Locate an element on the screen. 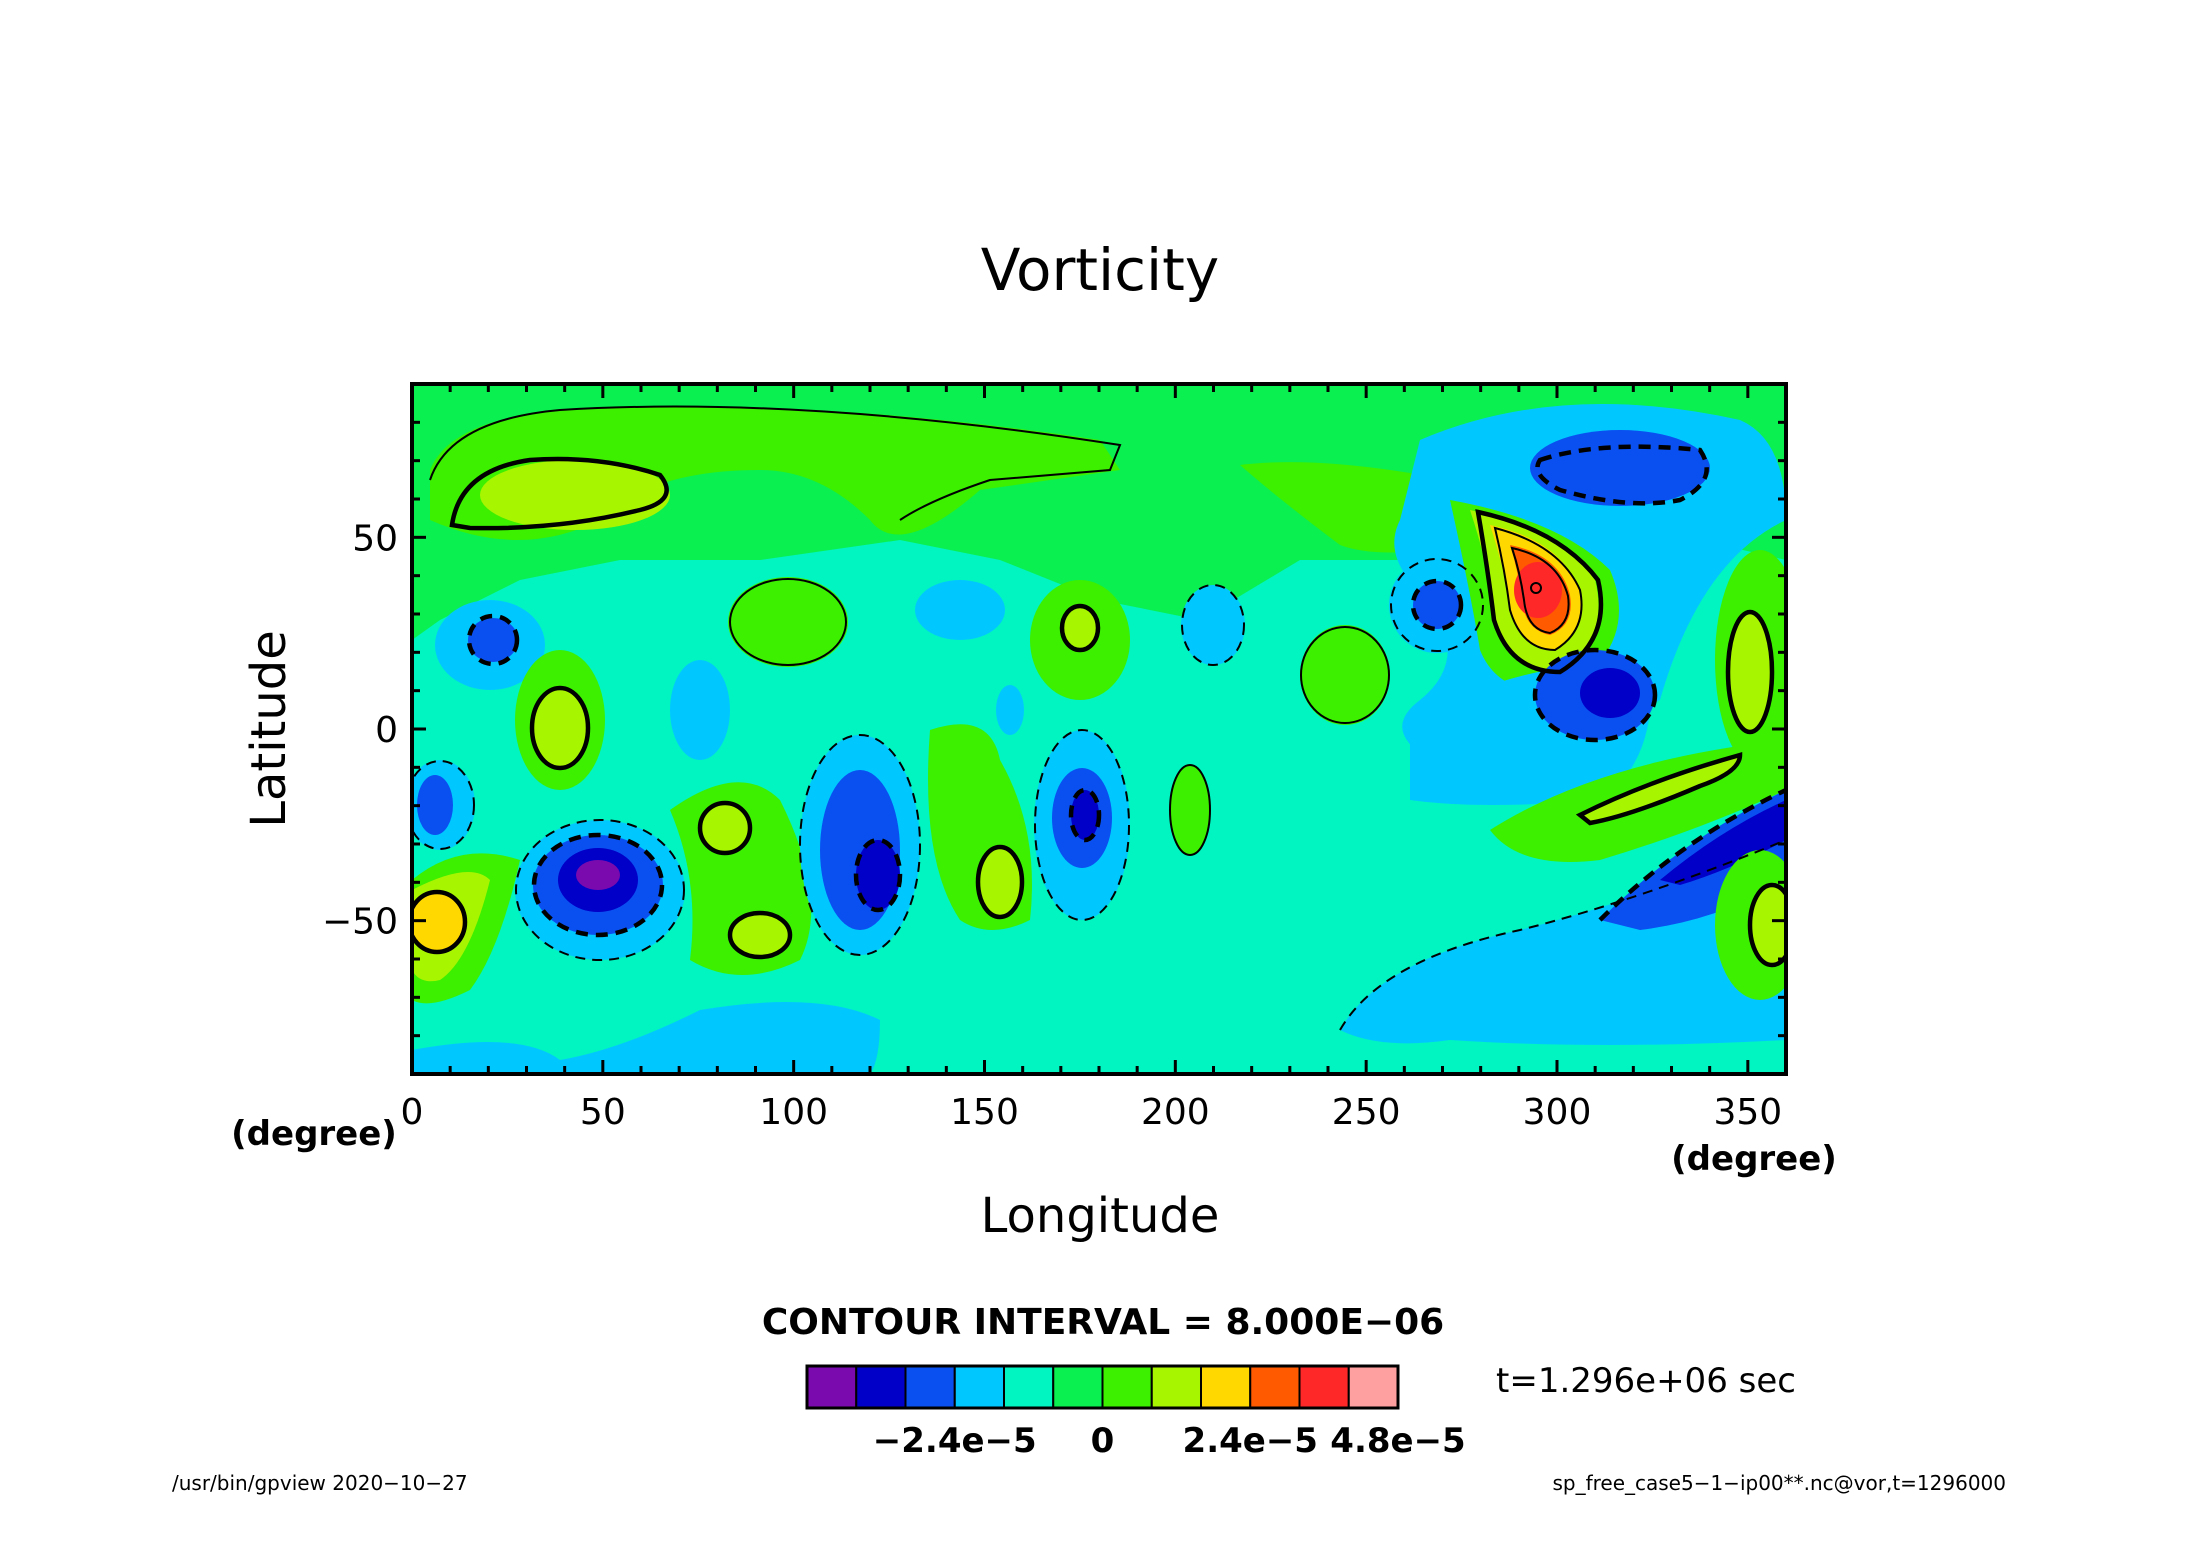  y-tick-label: 0 is located at coordinates (386, 730).